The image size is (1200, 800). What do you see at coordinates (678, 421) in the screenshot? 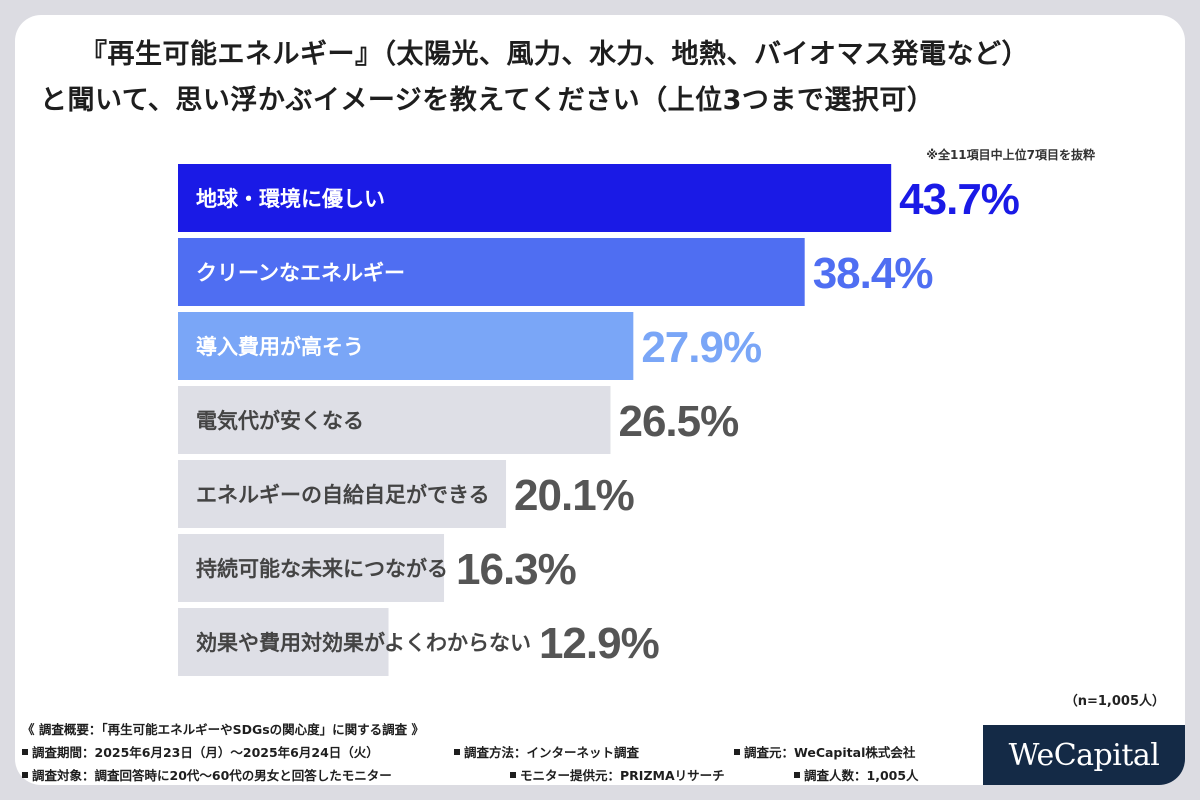
I see `value-label-4: 26.5%` at bounding box center [678, 421].